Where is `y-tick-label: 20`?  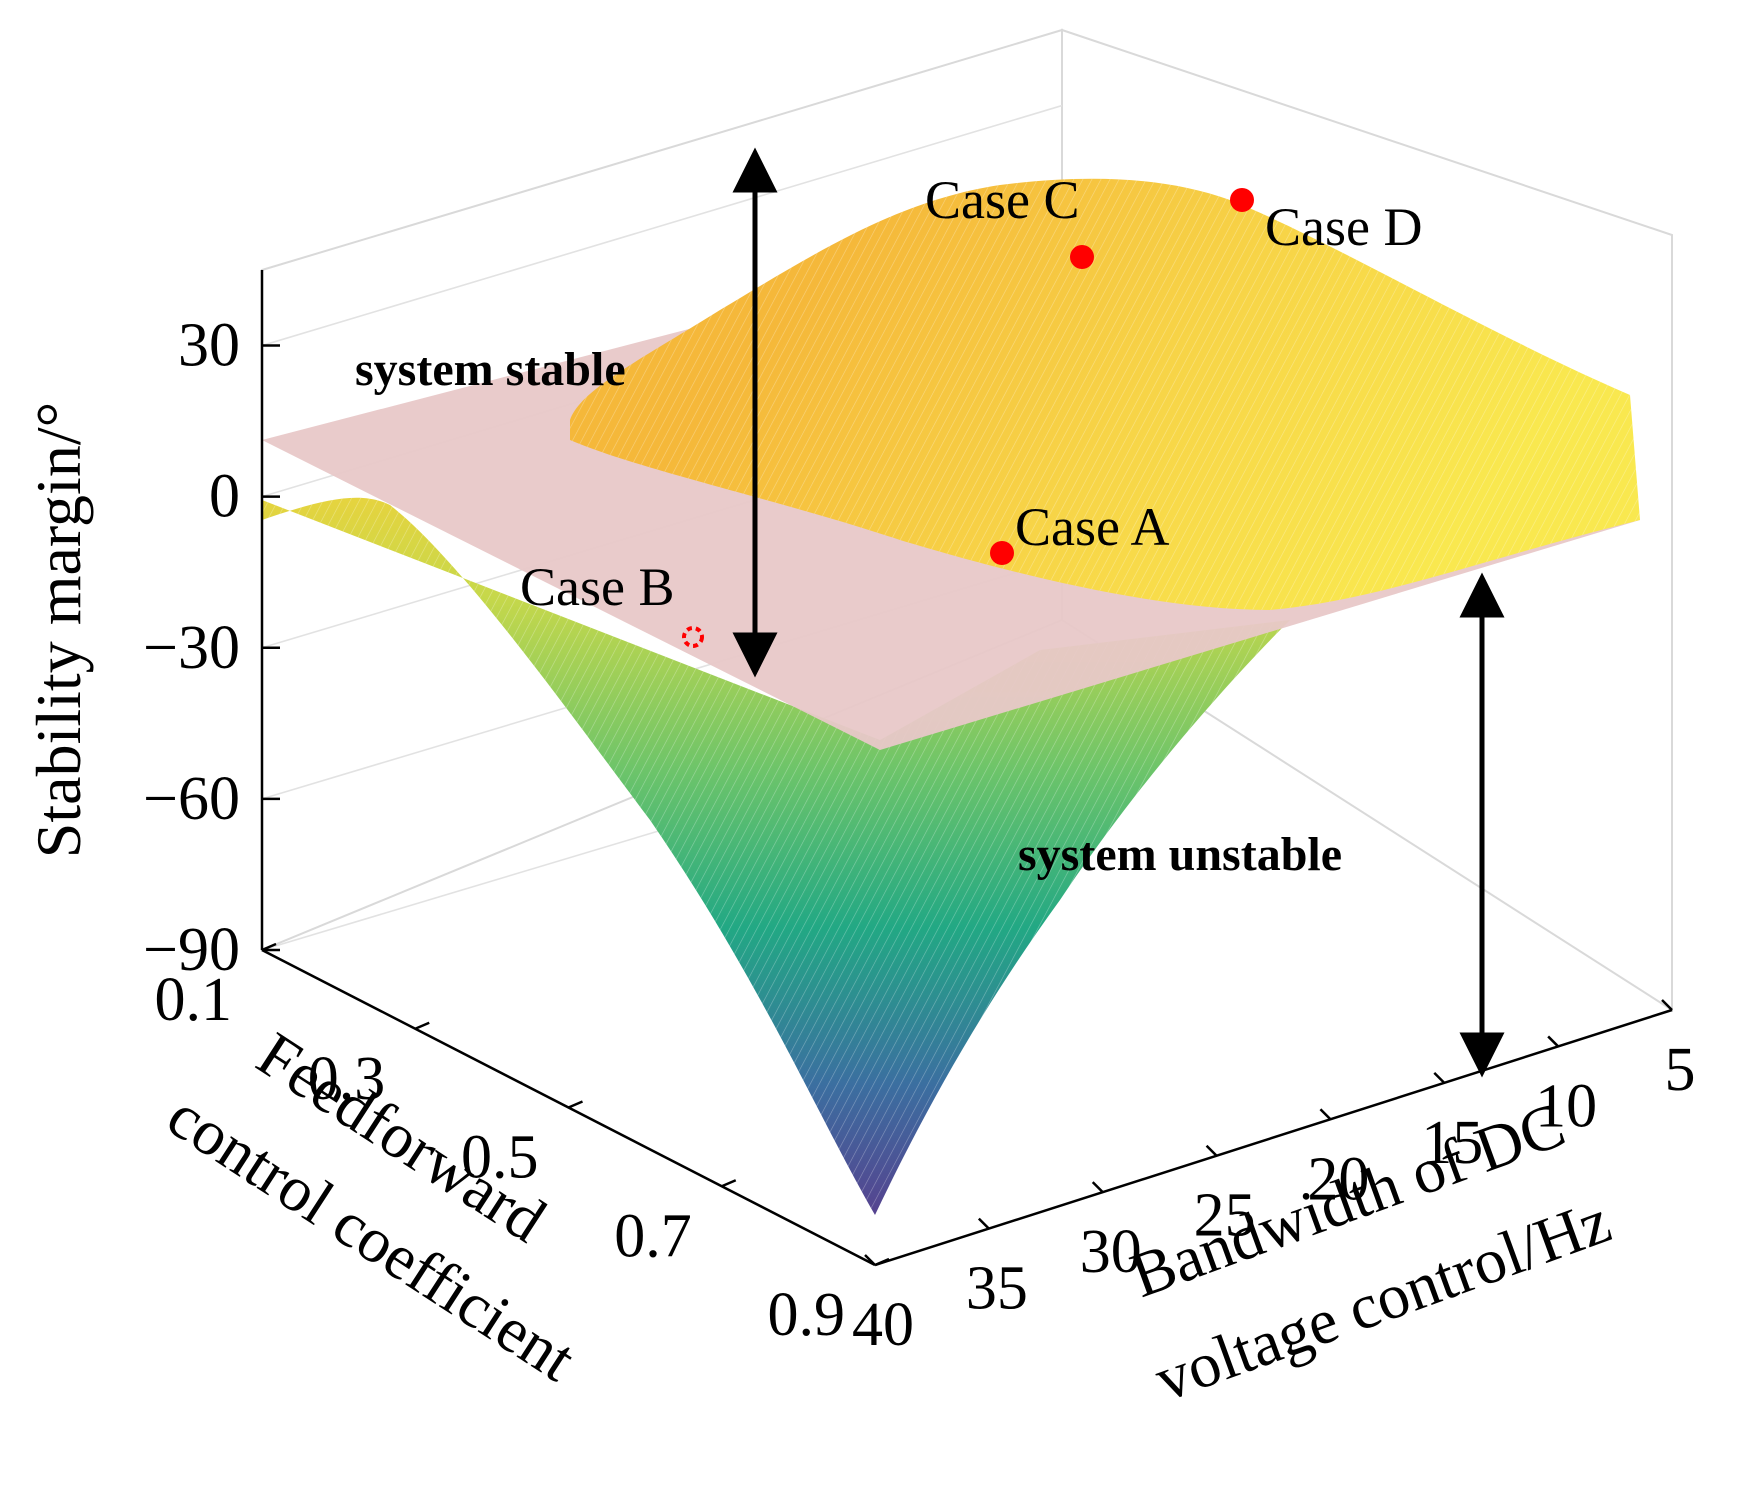 y-tick-label: 20 is located at coordinates (1338, 1179).